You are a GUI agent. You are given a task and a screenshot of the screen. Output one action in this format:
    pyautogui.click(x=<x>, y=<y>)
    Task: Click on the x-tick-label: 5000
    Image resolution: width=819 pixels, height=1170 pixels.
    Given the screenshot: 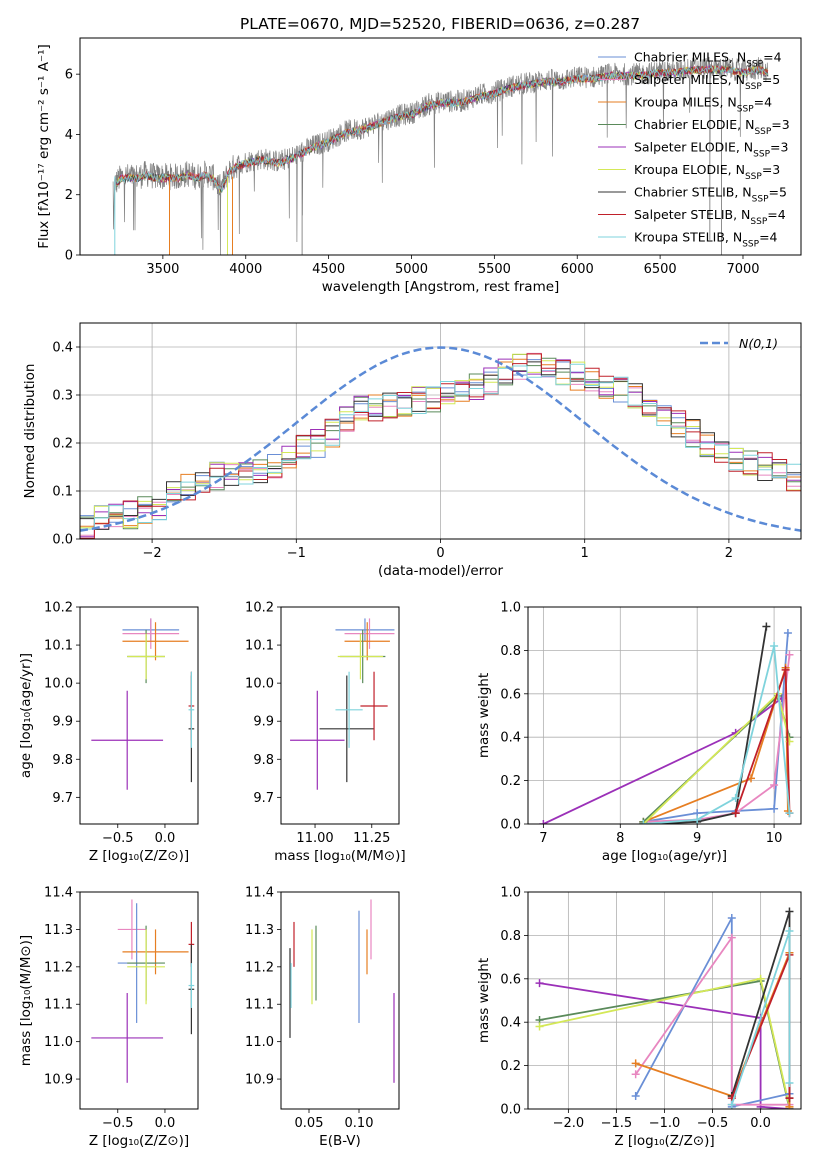 What is the action you would take?
    pyautogui.click(x=411, y=269)
    